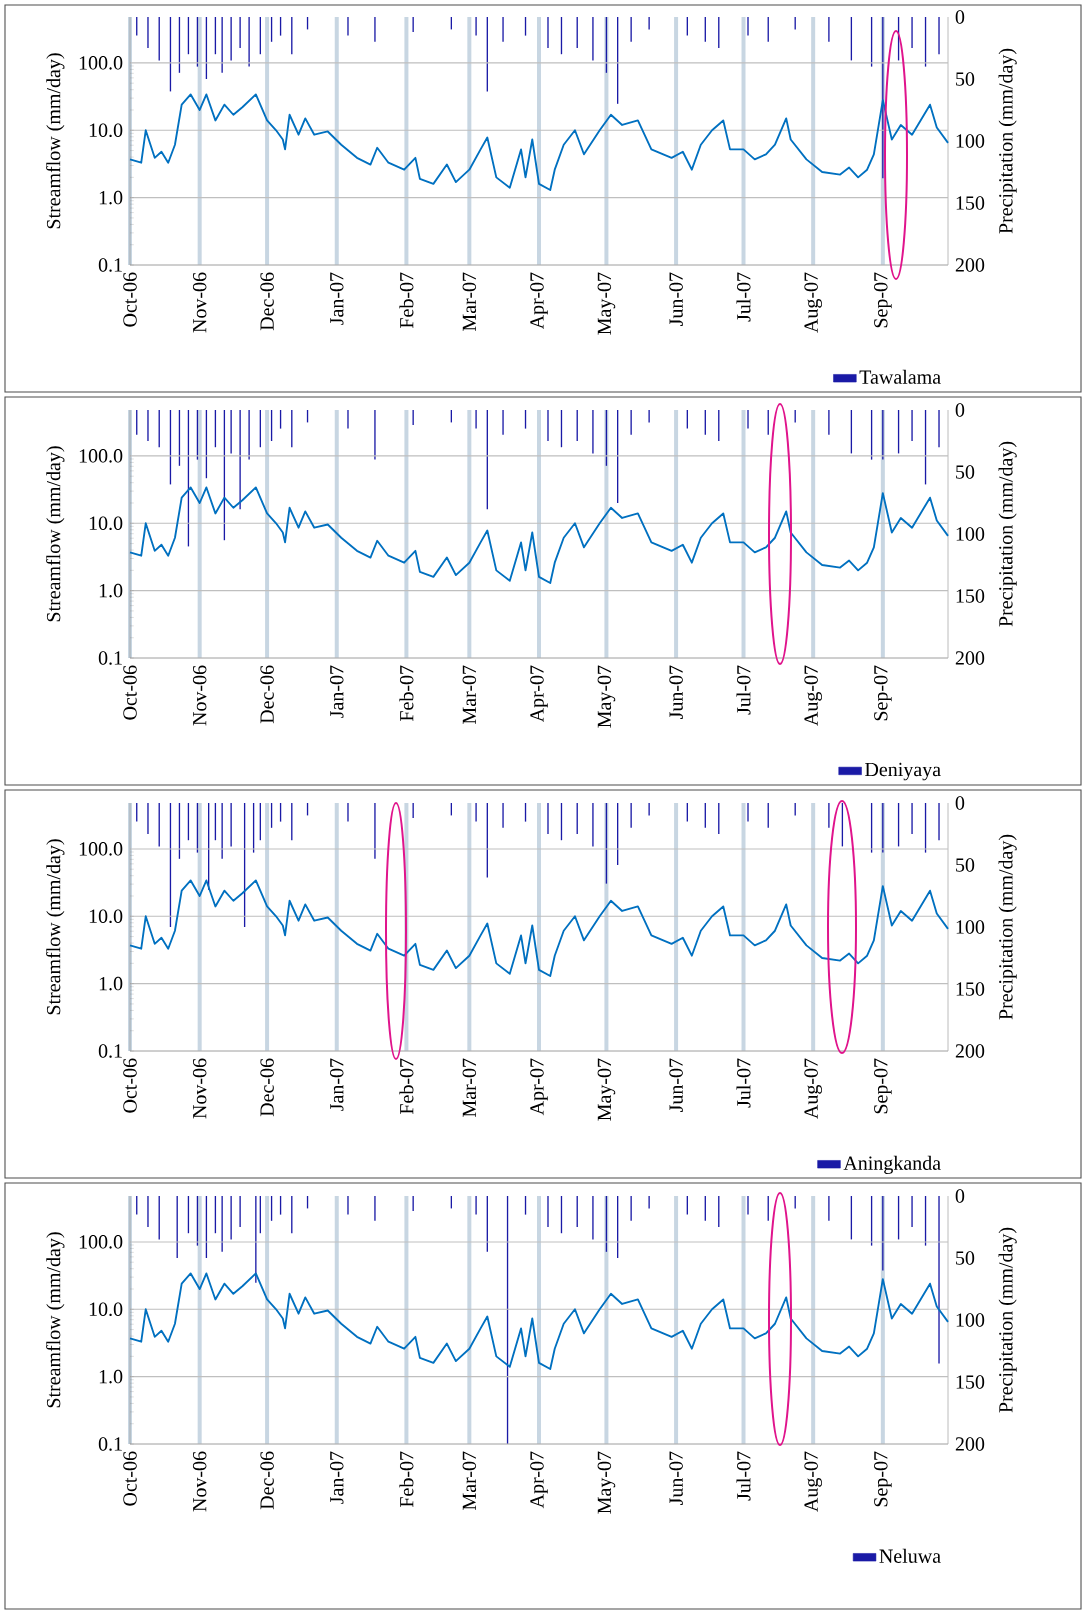  Describe the element at coordinates (903, 771) in the screenshot. I see `legend-label: Deniyaya` at that location.